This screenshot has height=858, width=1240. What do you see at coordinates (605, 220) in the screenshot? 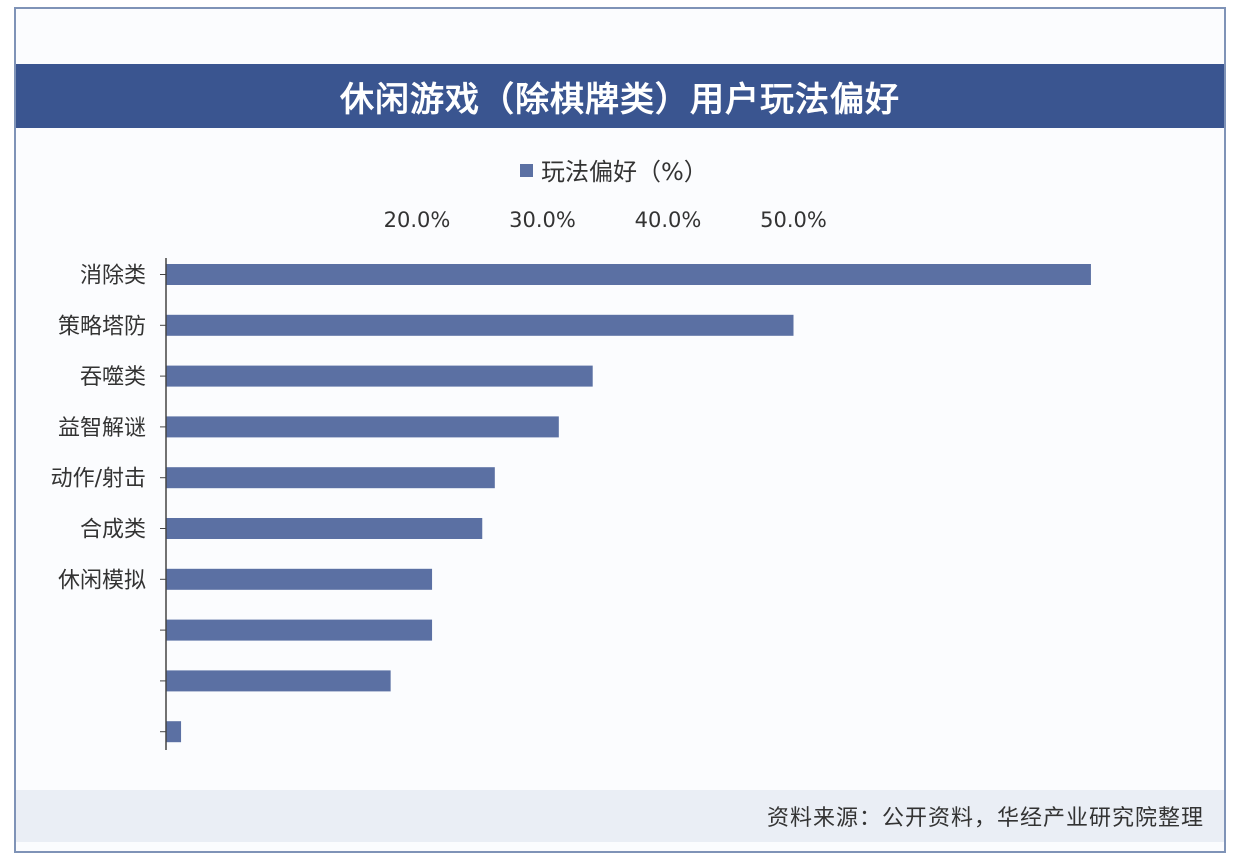
I see `x-axis-ticks: 20.0% 30.0% 40.0% 50.0%` at bounding box center [605, 220].